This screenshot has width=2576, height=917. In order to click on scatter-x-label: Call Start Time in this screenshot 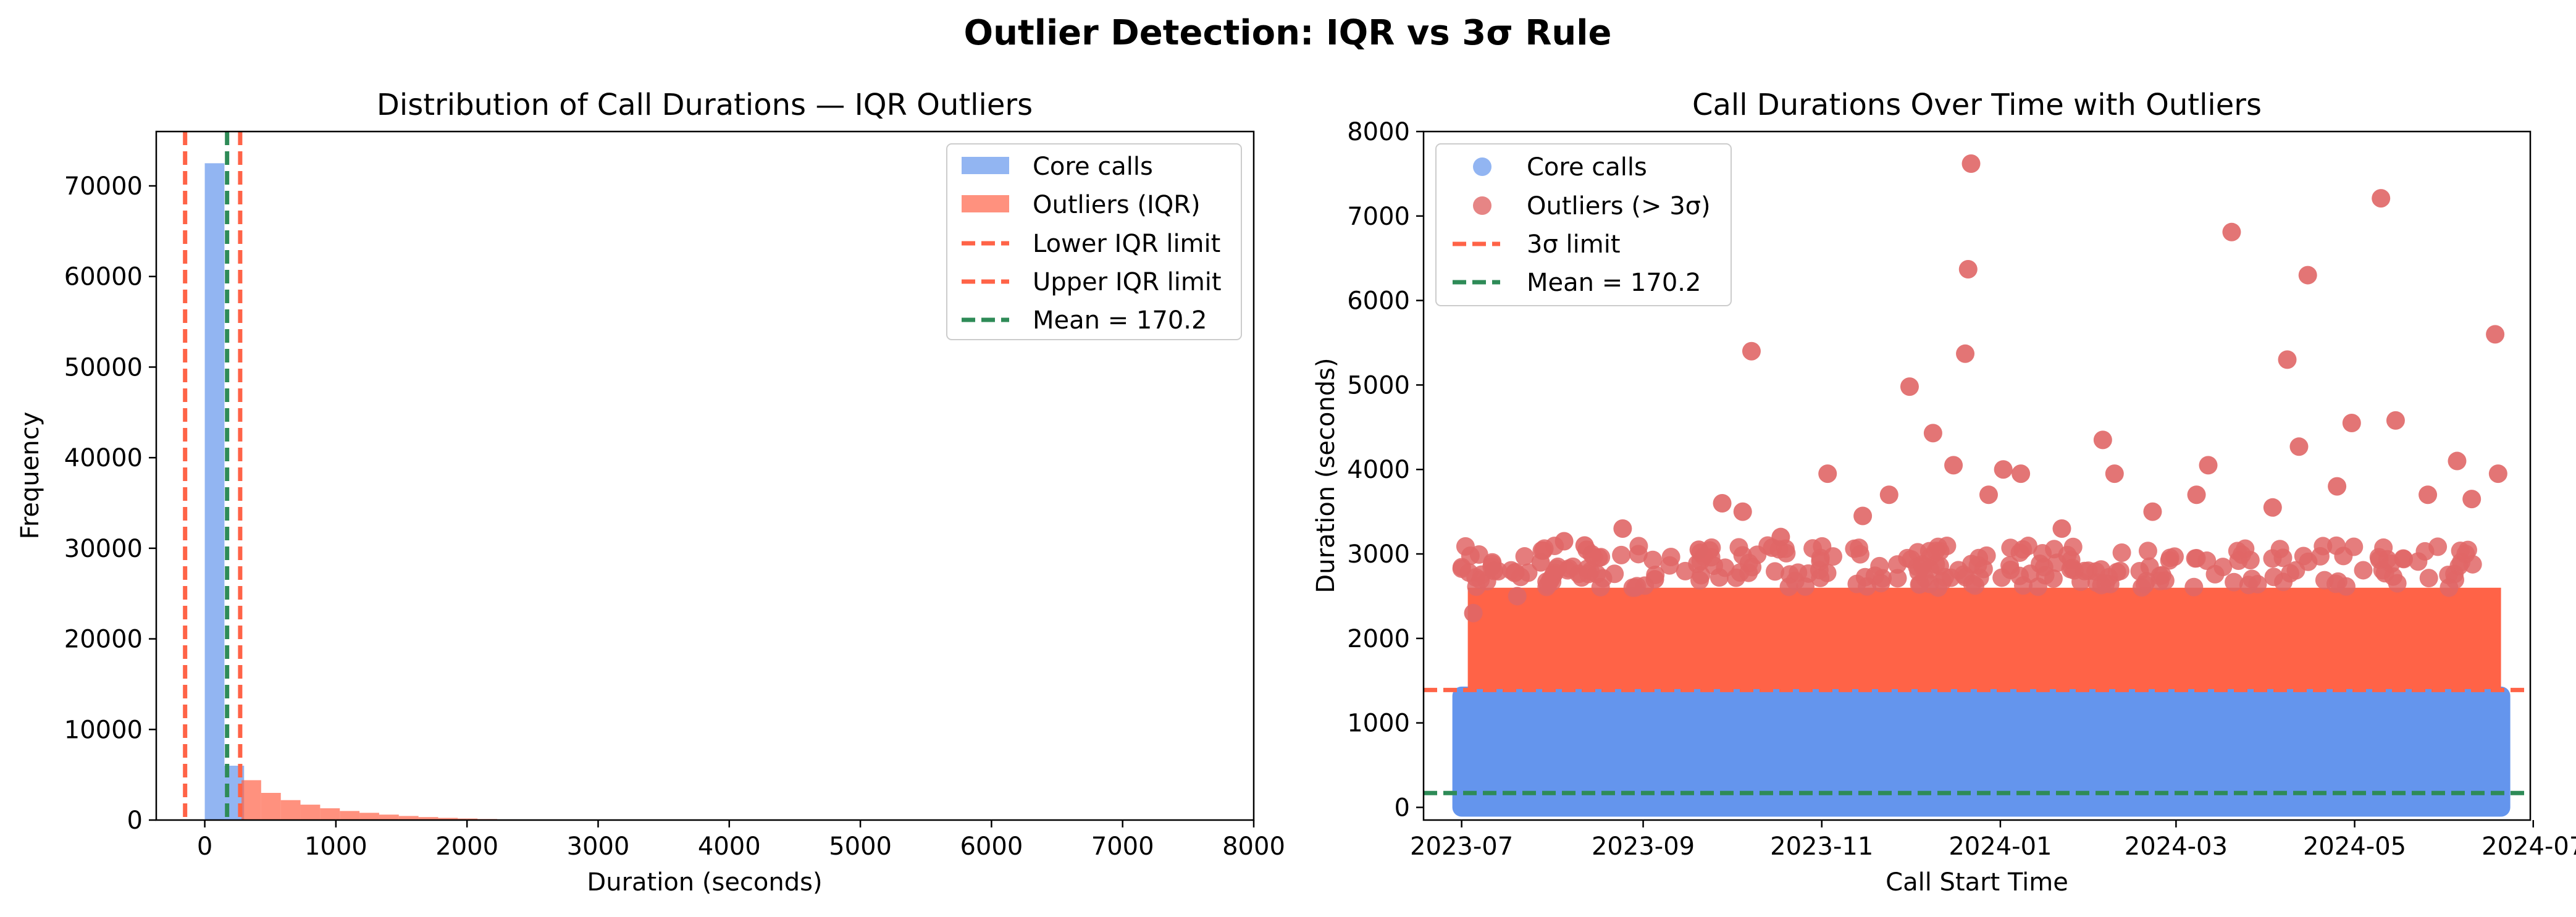, I will do `click(1977, 883)`.